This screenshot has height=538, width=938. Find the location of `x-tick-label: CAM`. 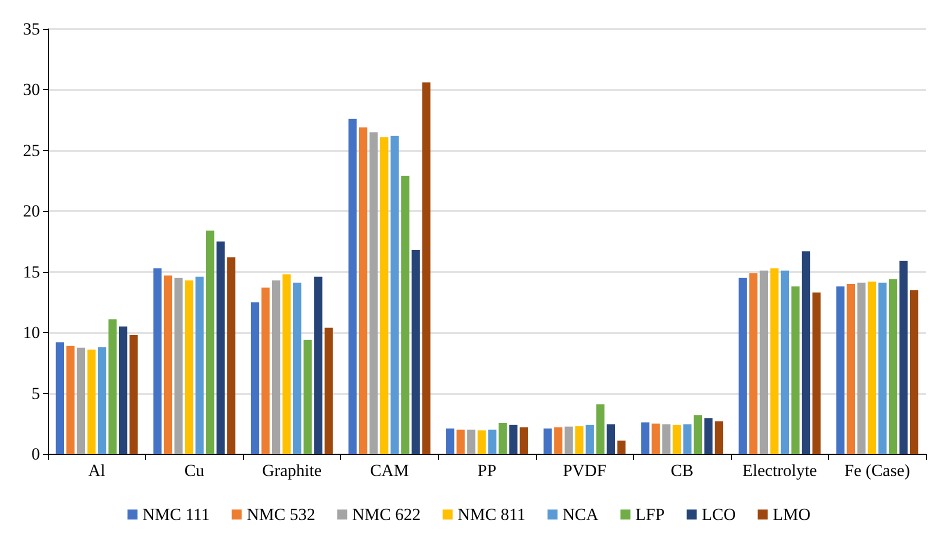

x-tick-label: CAM is located at coordinates (389, 470).